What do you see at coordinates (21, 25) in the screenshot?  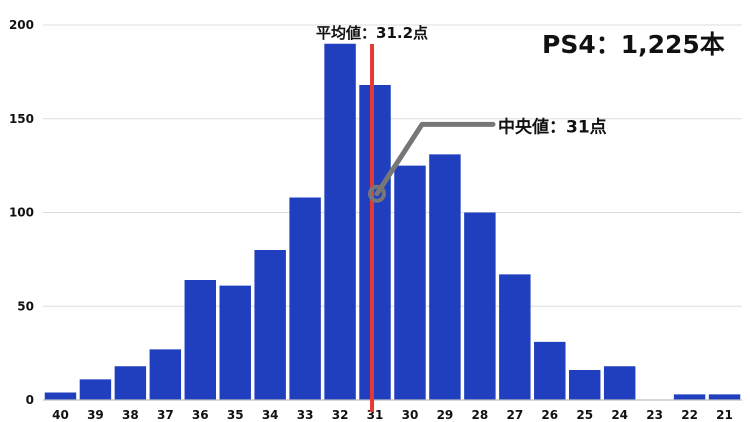 I see `y-tick-label-200: 200` at bounding box center [21, 25].